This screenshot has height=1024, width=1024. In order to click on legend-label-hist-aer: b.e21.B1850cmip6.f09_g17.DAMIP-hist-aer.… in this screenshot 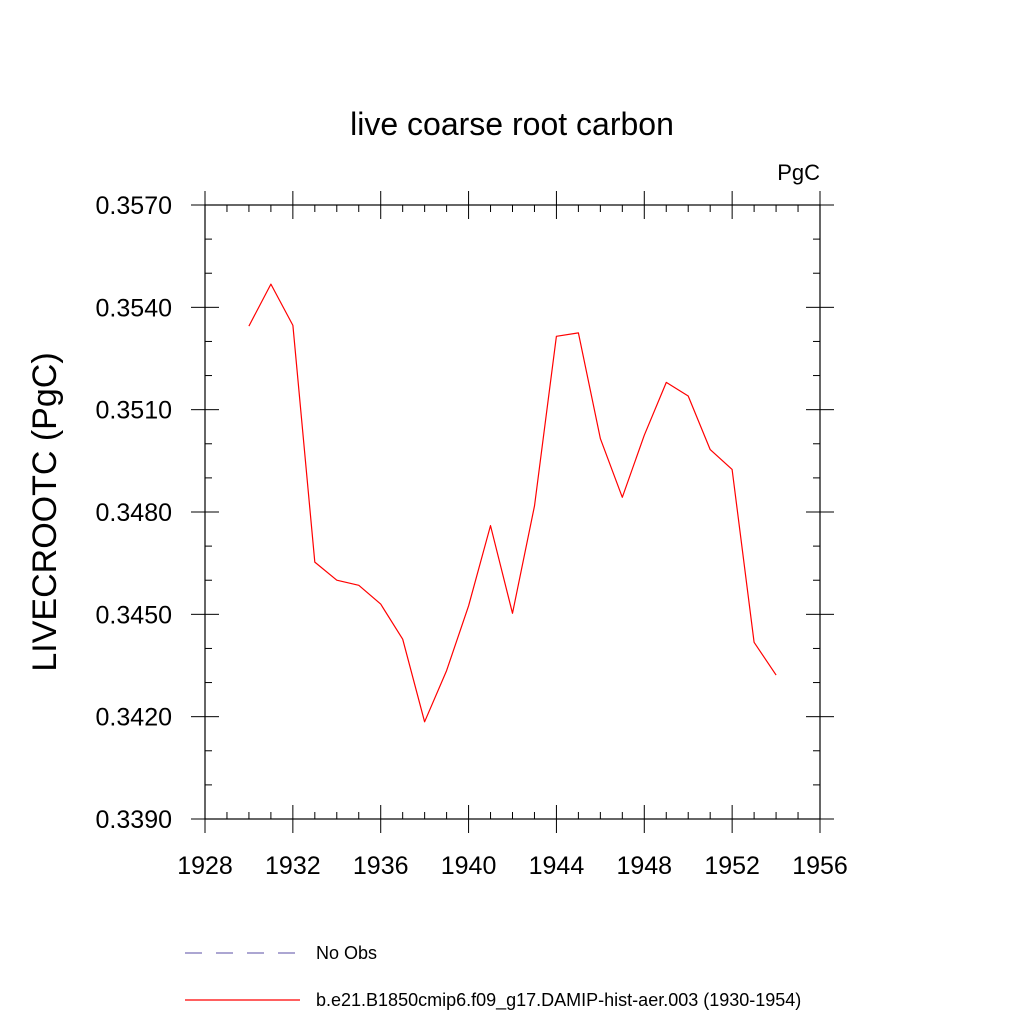, I will do `click(558, 1000)`.